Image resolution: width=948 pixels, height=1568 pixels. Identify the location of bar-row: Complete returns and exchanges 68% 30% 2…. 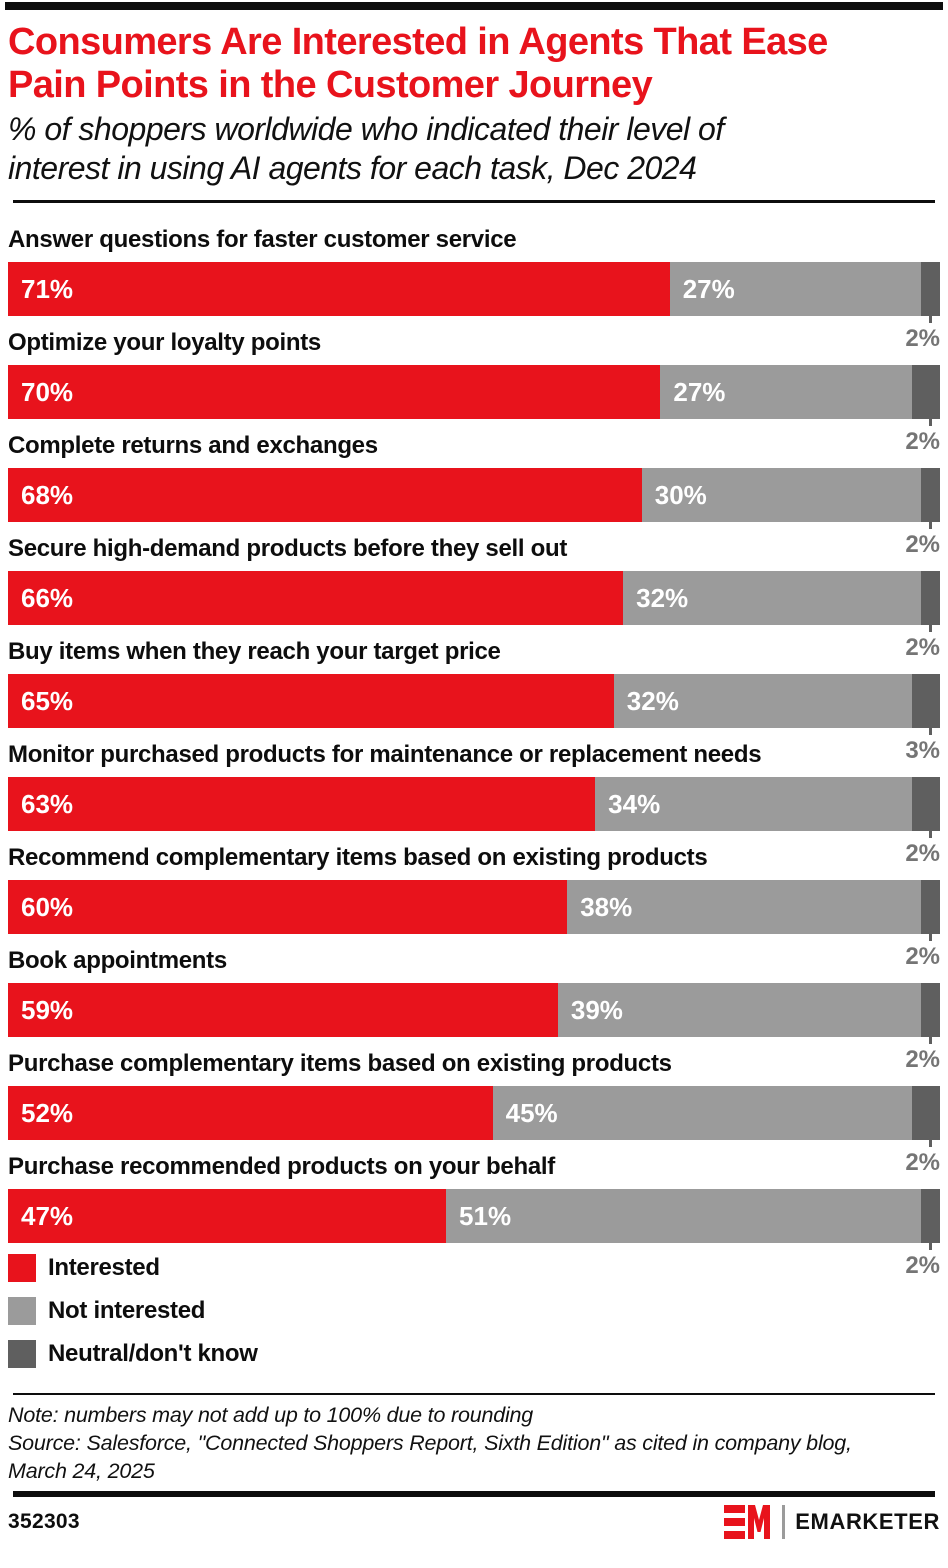
(474, 491).